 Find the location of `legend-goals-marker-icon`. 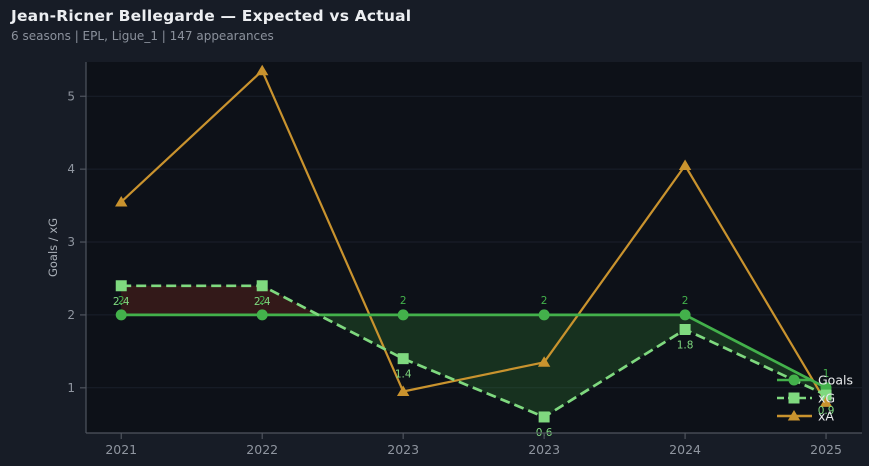

legend-goals-marker-icon is located at coordinates (794, 380).